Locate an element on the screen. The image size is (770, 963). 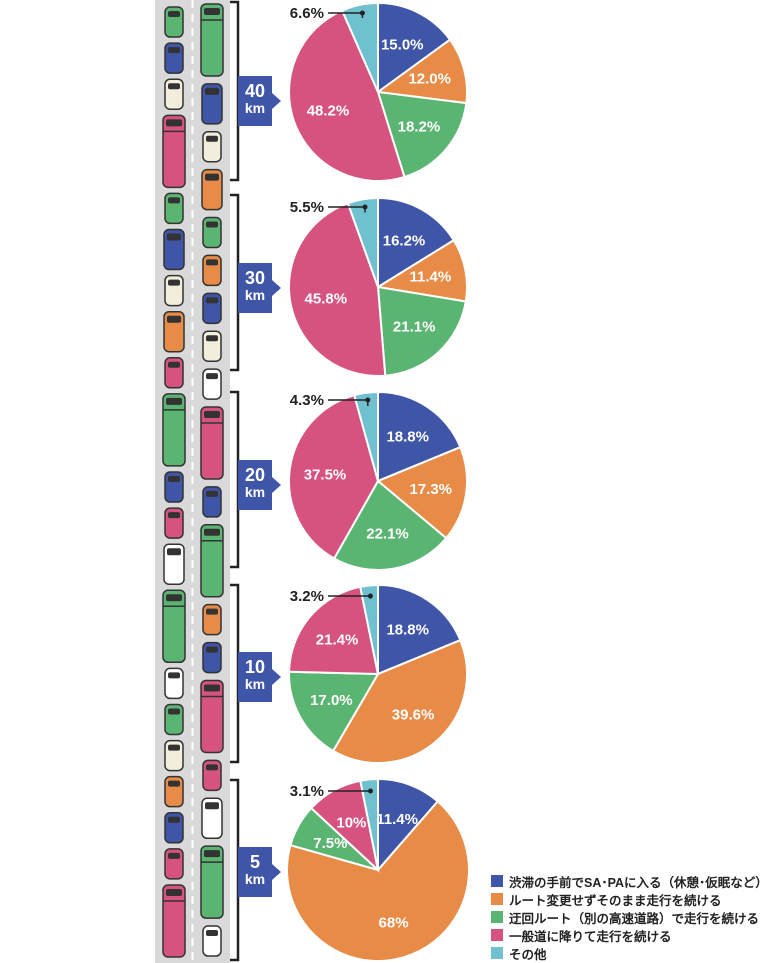
distance-tag-30: 30 km is located at coordinates (259, 288).